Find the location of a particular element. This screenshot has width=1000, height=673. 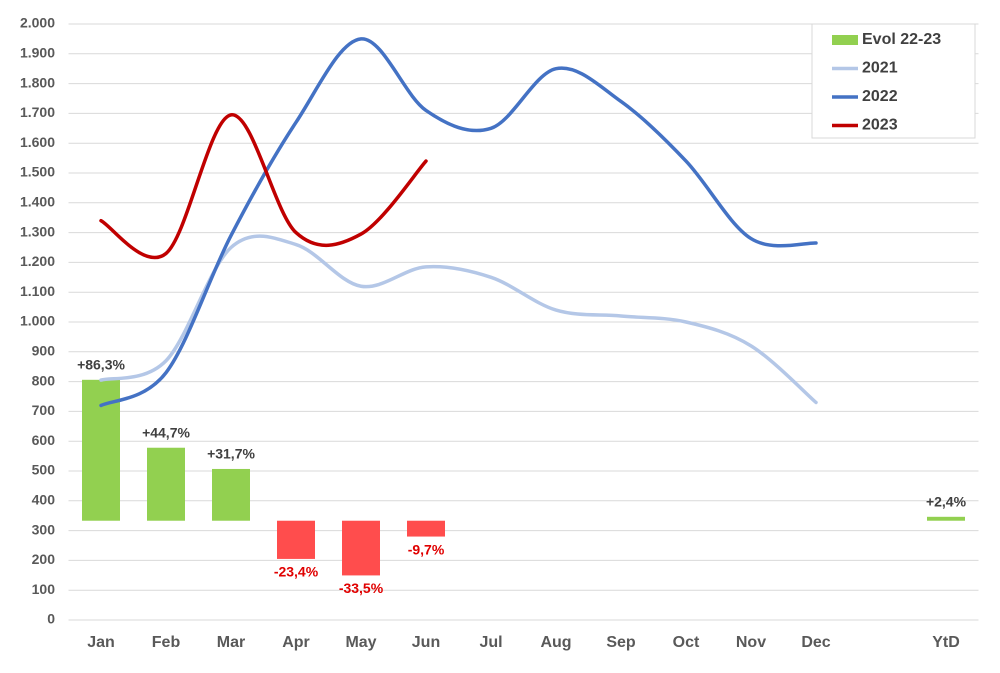

x-tick-label: Mar is located at coordinates (231, 642).